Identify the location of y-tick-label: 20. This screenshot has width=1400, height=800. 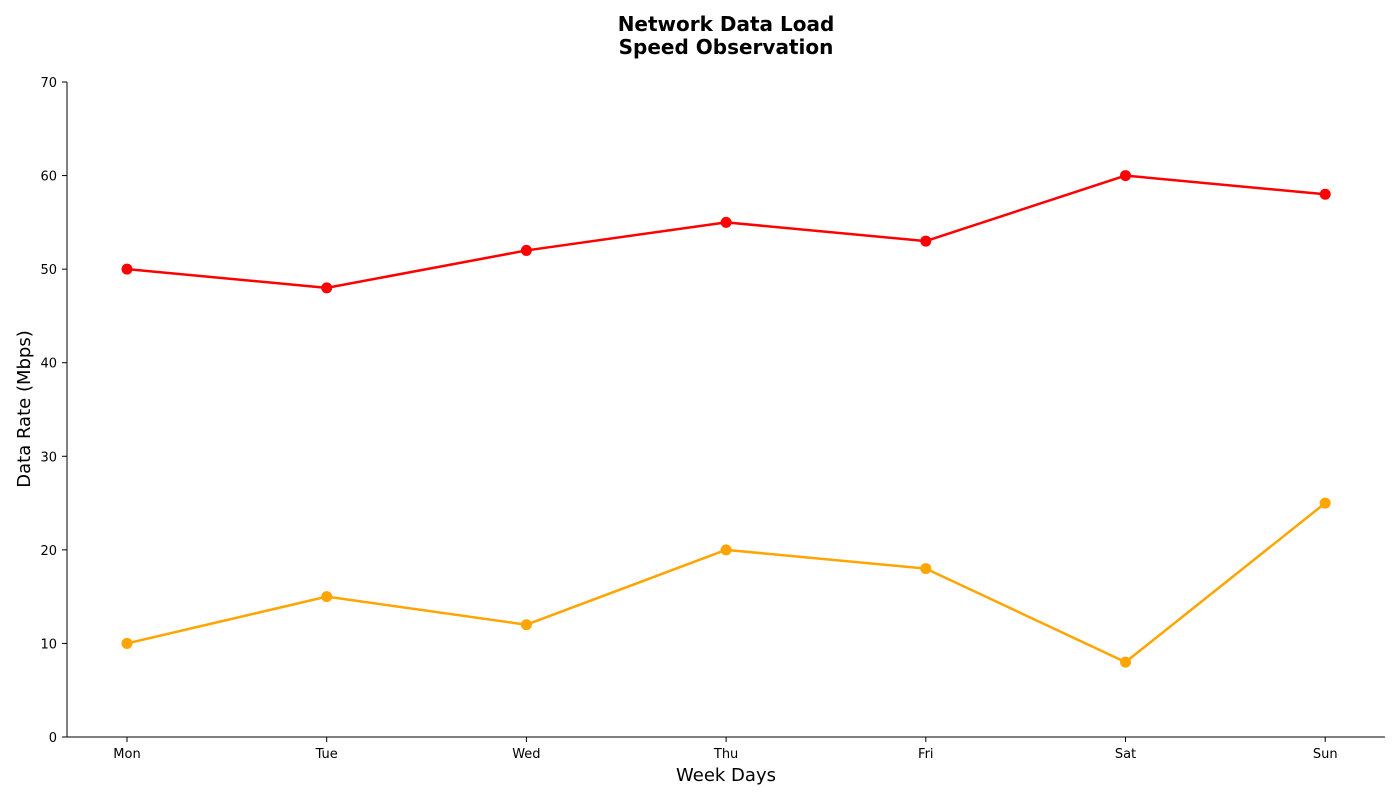
(48, 551).